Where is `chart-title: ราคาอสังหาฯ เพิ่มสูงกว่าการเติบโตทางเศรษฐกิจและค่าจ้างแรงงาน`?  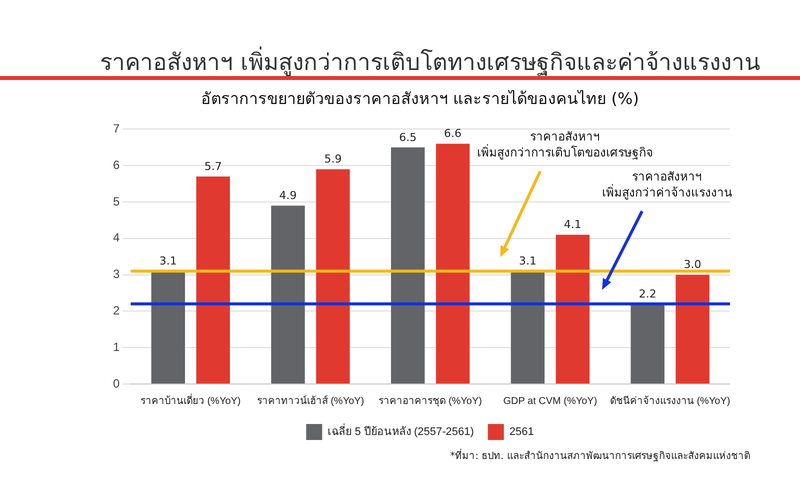
chart-title: ราคาอสังหาฯ เพิ่มสูงกว่าการเติบโตทางเศรษฐกิจและค่าจ้างแรงงาน is located at coordinates (430, 61).